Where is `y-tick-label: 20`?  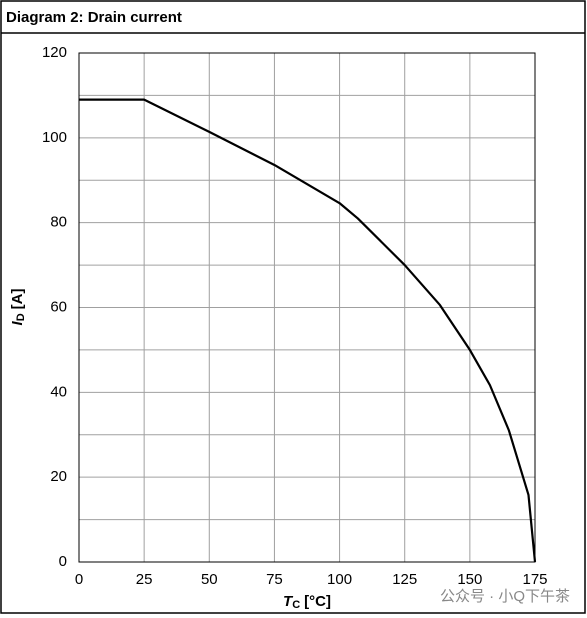 y-tick-label: 20 is located at coordinates (58, 476).